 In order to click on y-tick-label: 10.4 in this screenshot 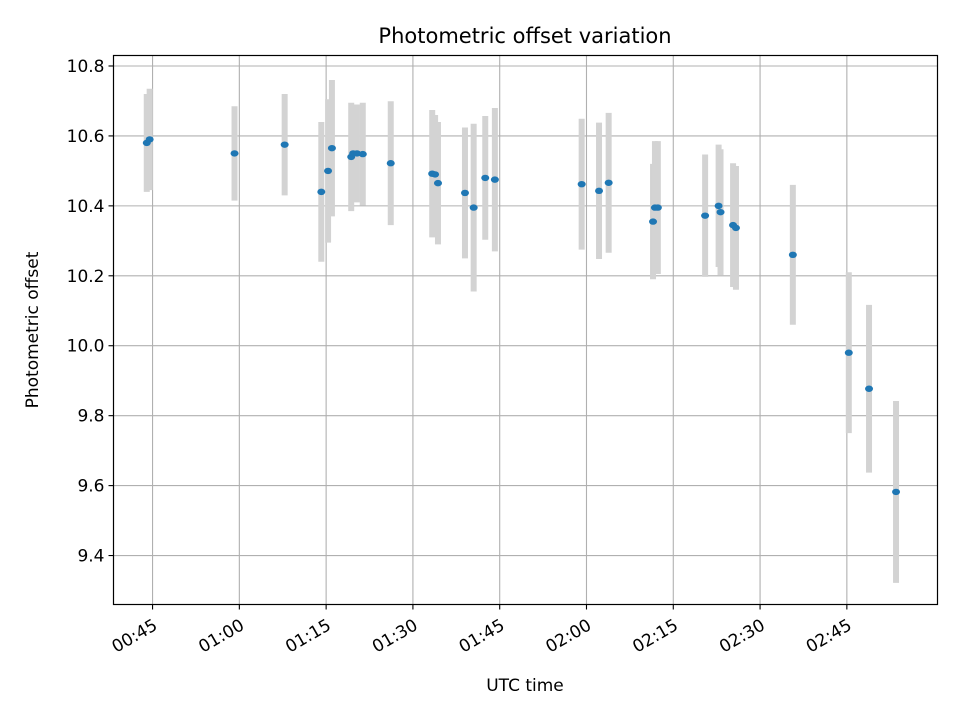, I will do `click(86, 207)`.